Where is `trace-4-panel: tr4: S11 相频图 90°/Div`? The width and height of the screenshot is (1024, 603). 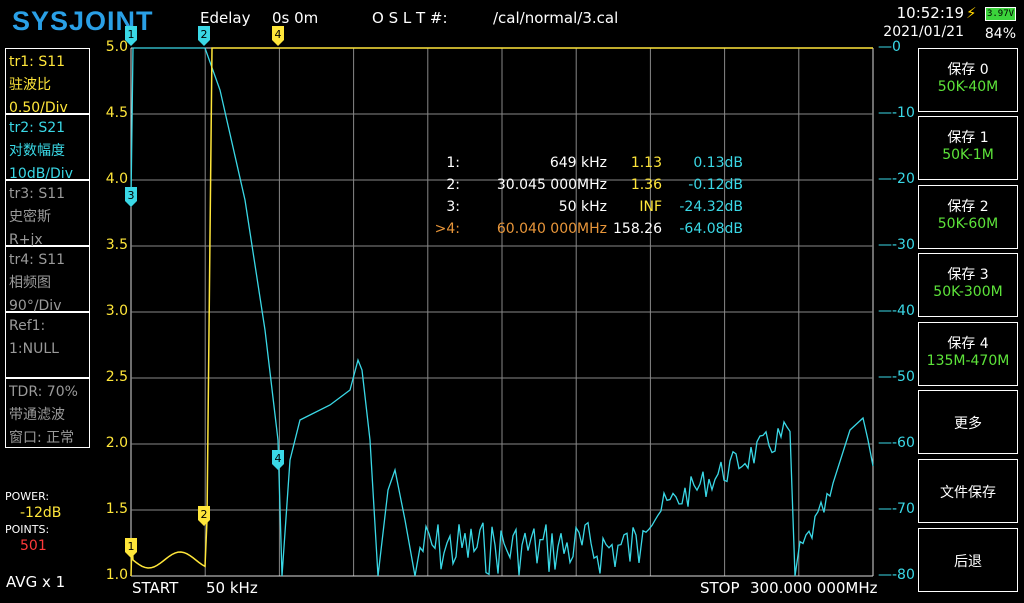
trace-4-panel: tr4: S11 相频图 90°/Div is located at coordinates (47, 280).